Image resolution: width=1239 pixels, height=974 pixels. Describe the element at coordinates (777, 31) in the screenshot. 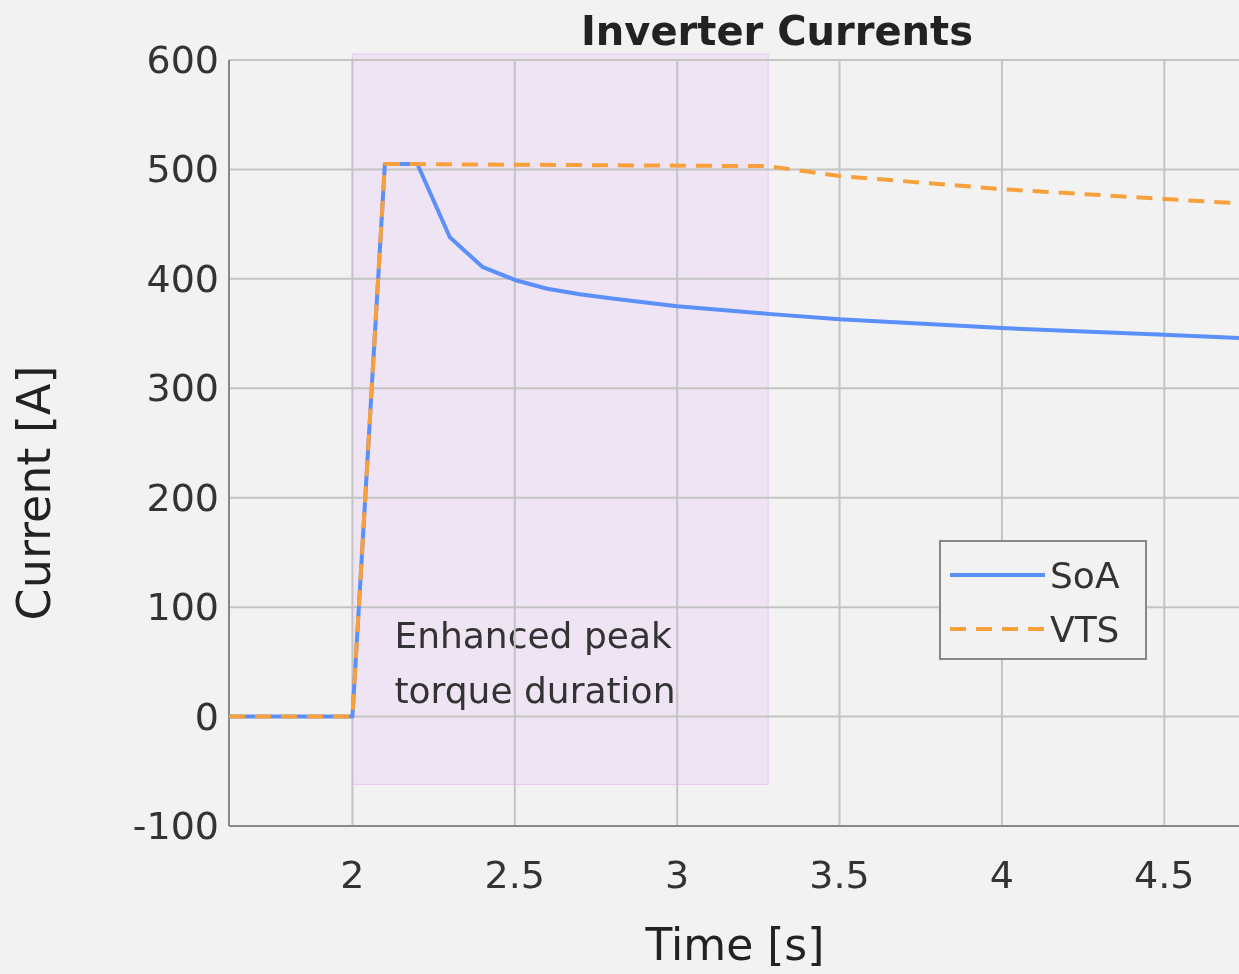

I see `chart-title: Inverter Currents` at that location.